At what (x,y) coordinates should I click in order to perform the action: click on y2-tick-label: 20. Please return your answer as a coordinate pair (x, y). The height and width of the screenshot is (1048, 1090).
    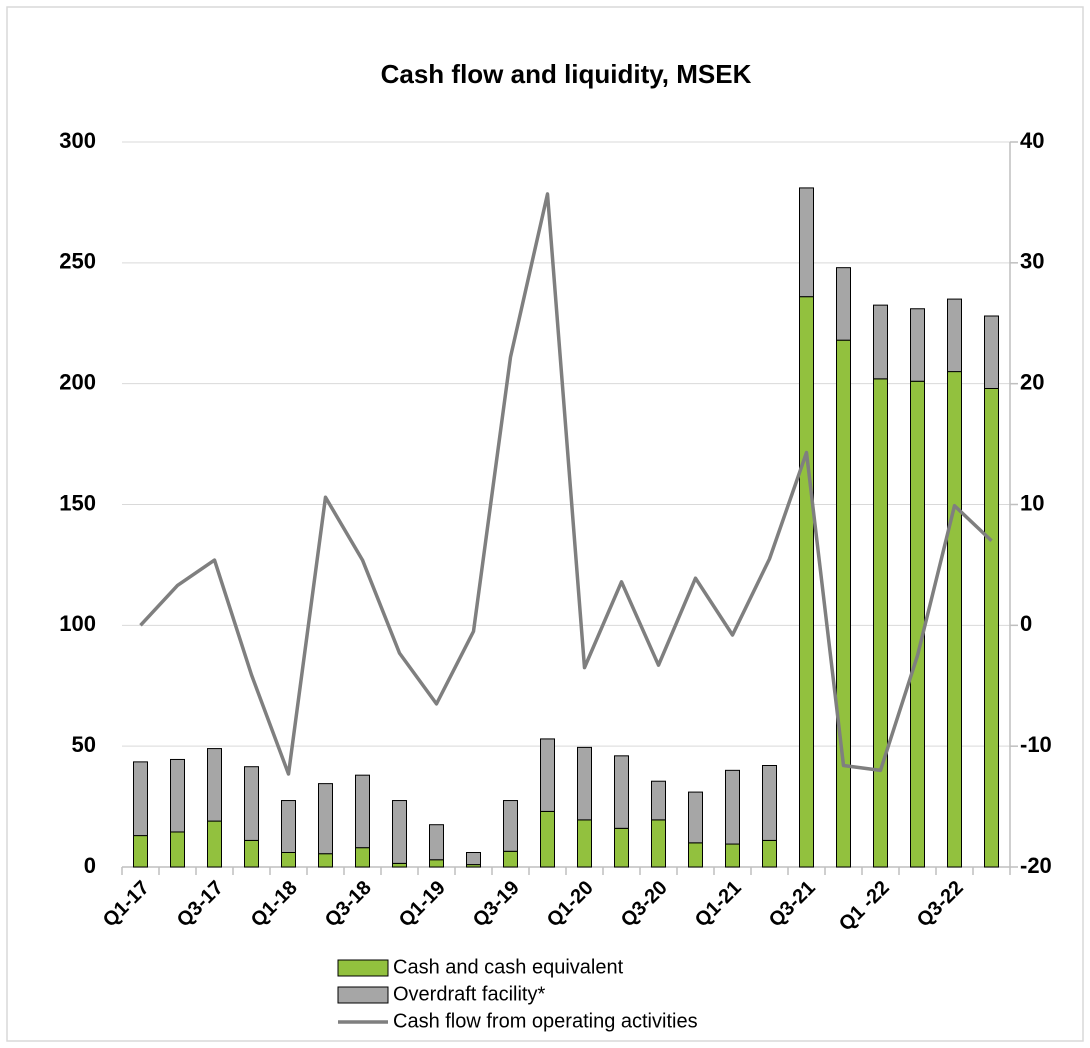
    Looking at the image, I should click on (1032, 381).